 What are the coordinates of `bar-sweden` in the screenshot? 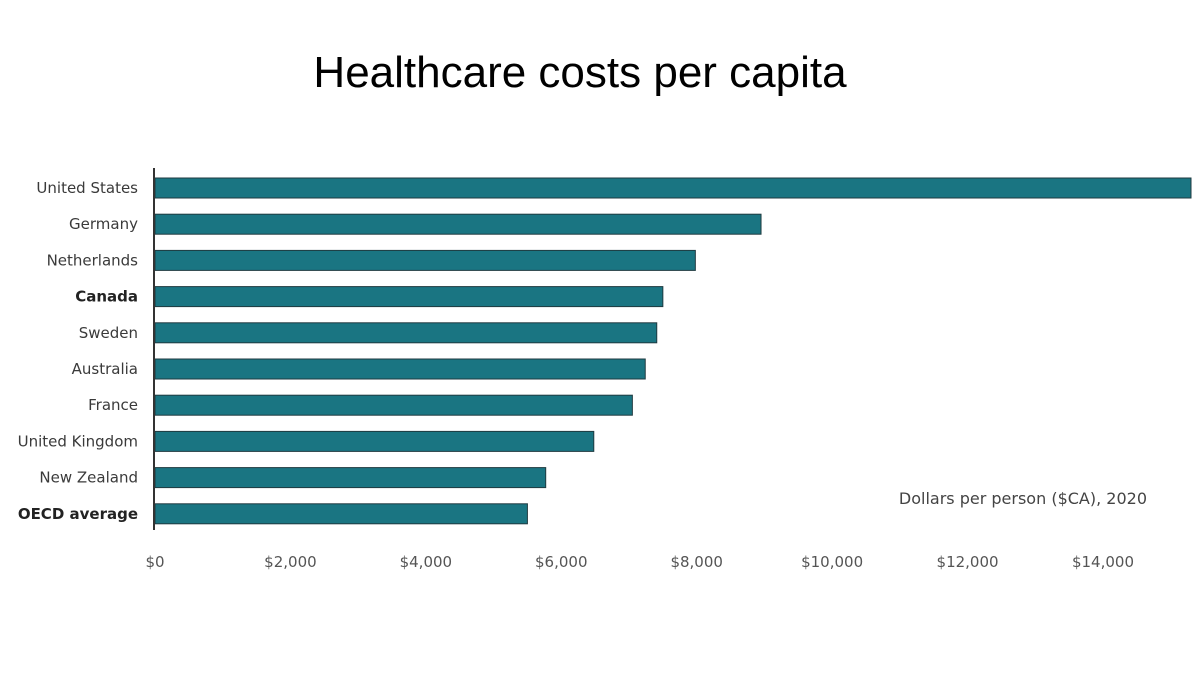 It's located at (406, 333).